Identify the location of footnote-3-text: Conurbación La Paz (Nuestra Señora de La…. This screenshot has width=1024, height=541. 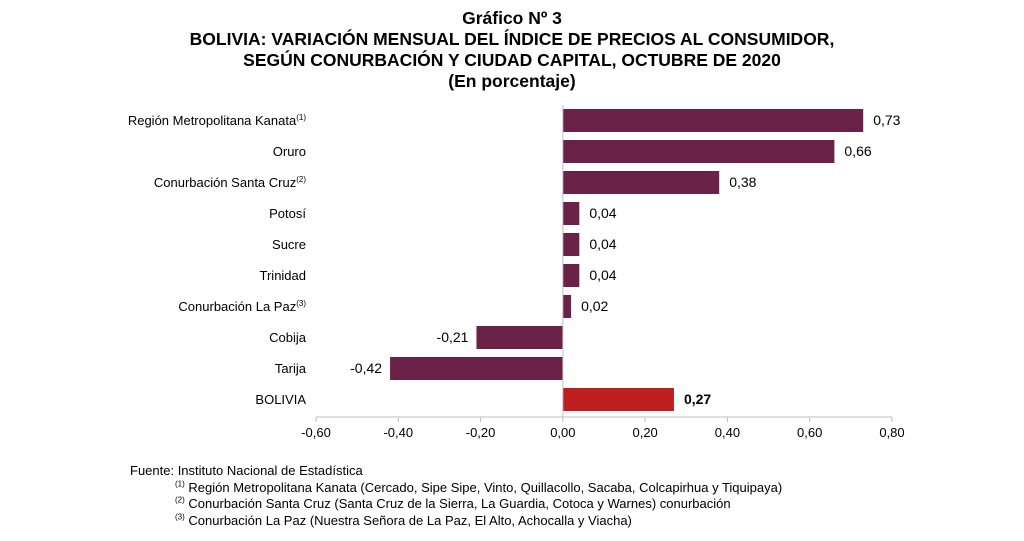
(410, 520).